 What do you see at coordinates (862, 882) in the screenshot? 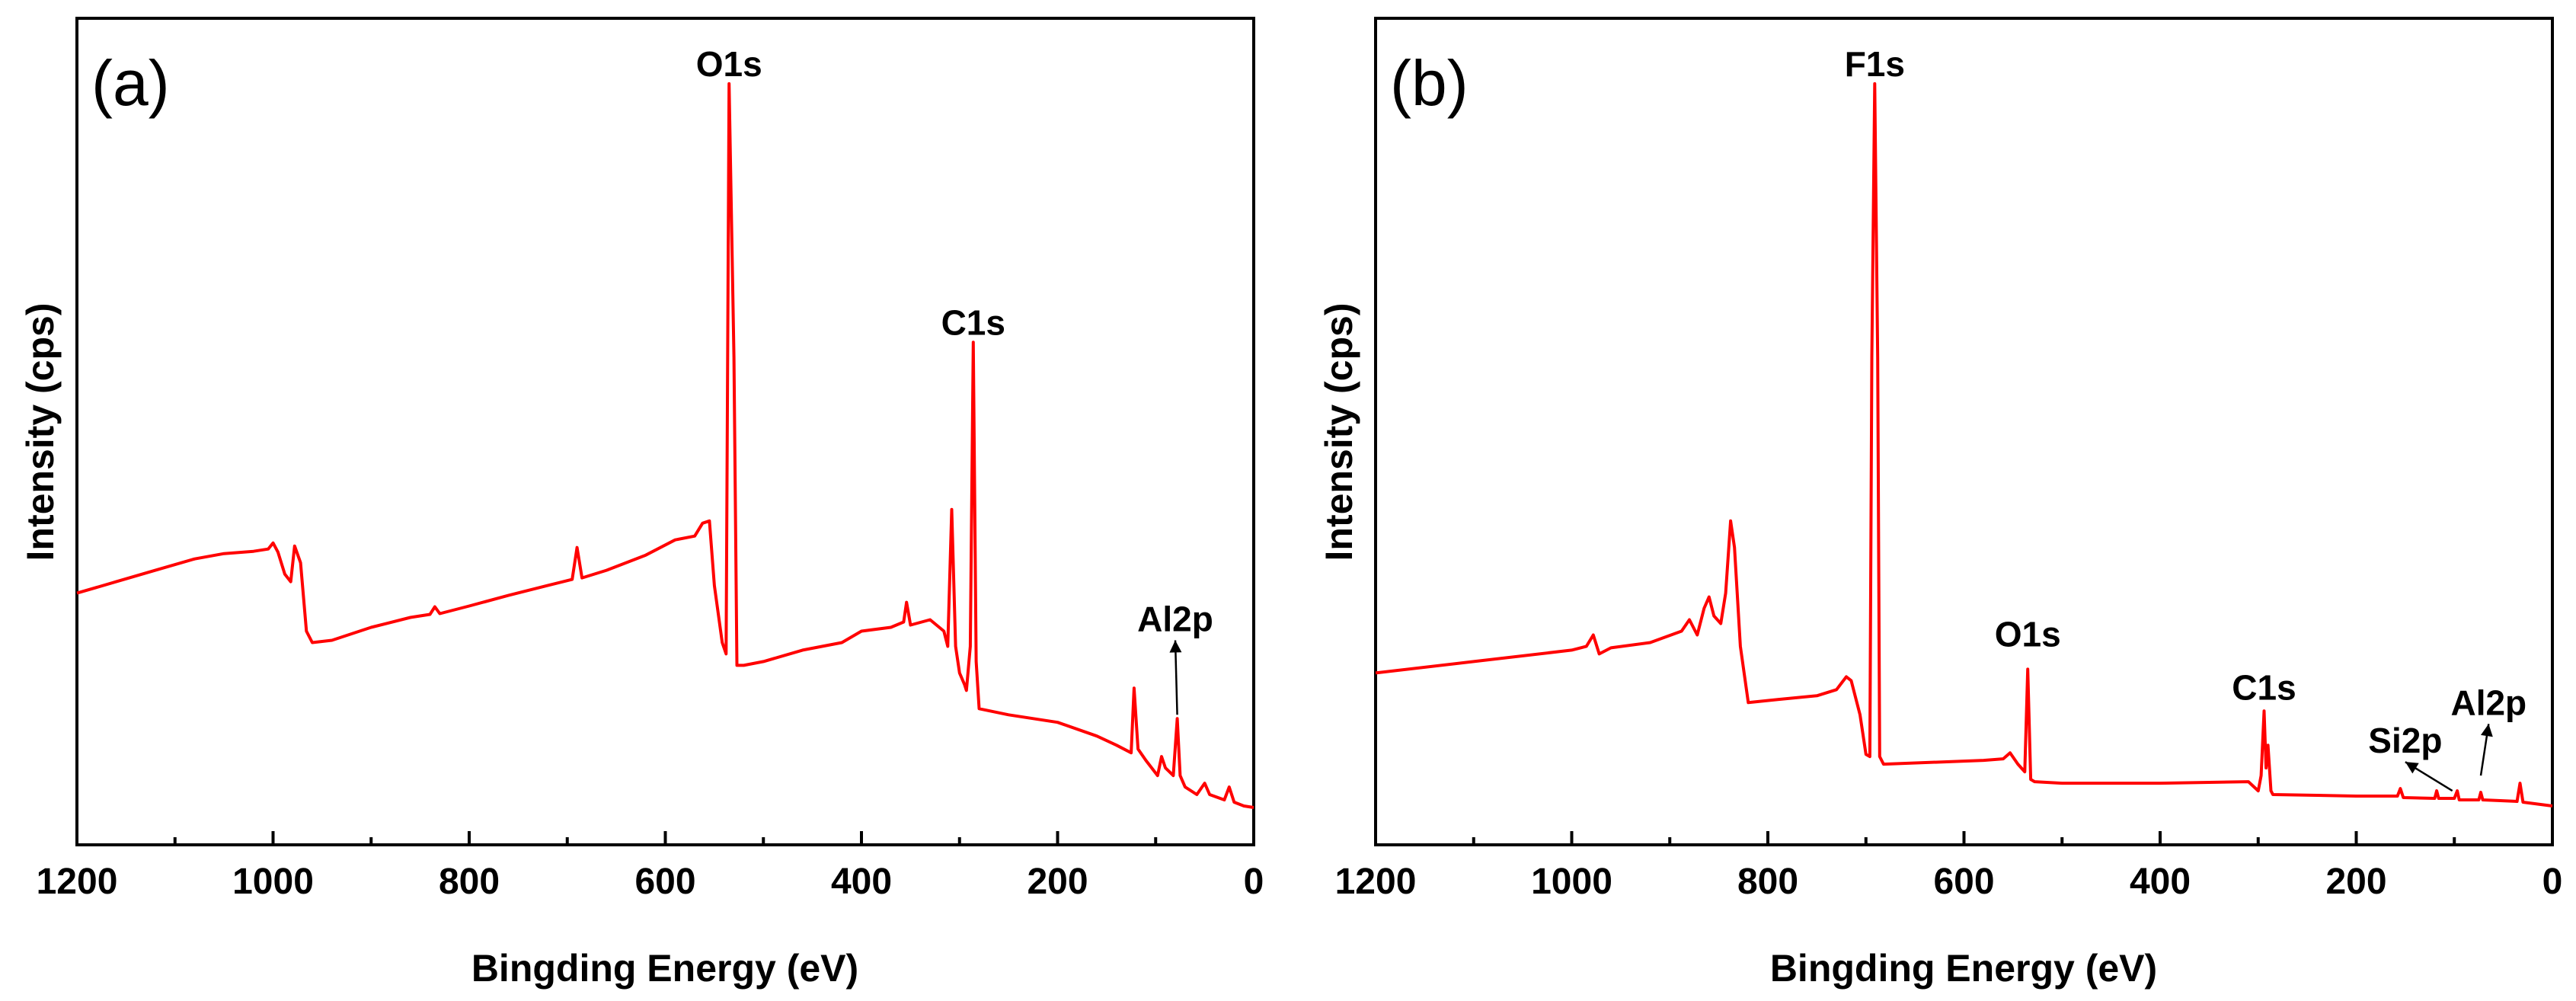
I see `panel-a-tick-label: 400` at bounding box center [862, 882].